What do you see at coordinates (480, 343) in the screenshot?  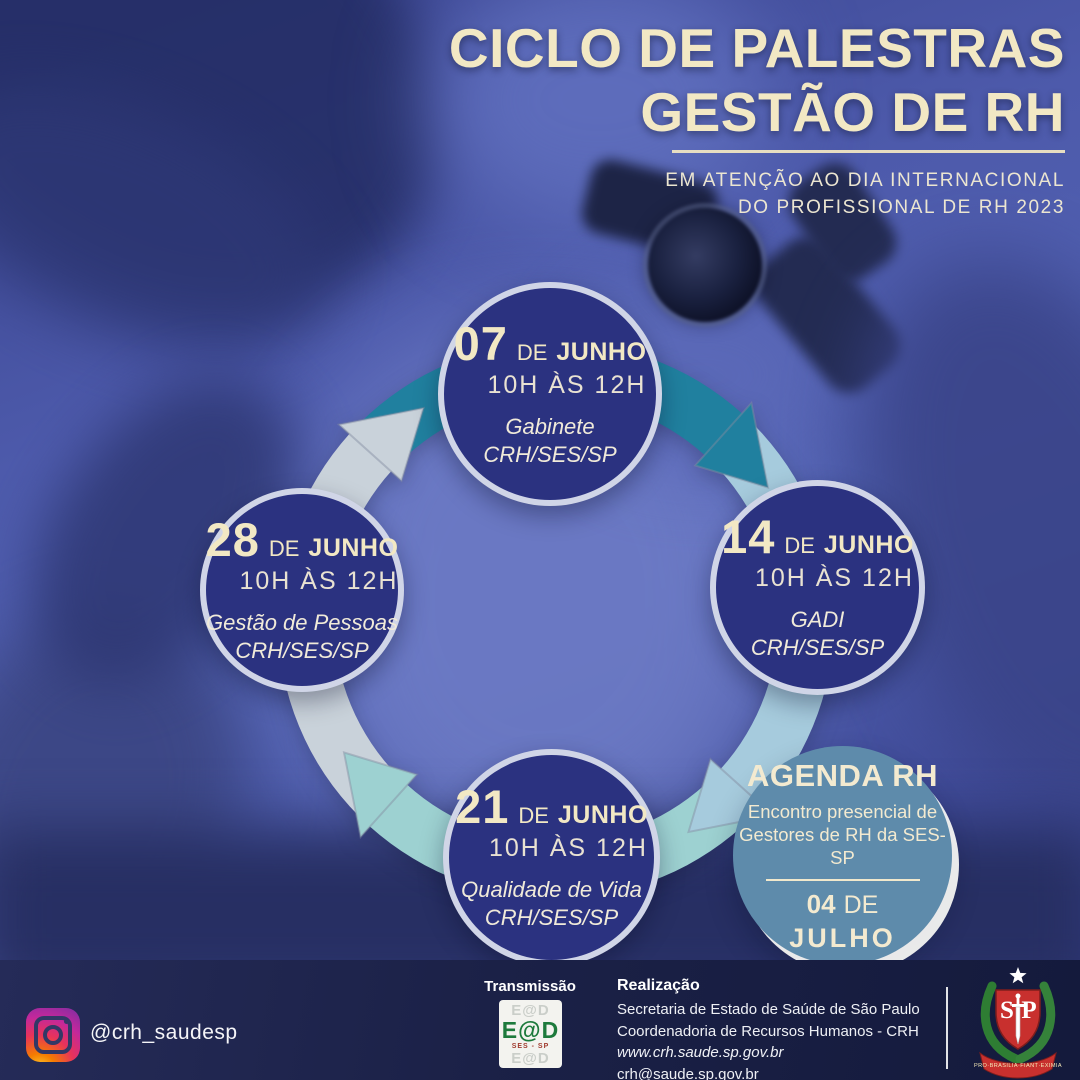 I see `event-day: 07` at bounding box center [480, 343].